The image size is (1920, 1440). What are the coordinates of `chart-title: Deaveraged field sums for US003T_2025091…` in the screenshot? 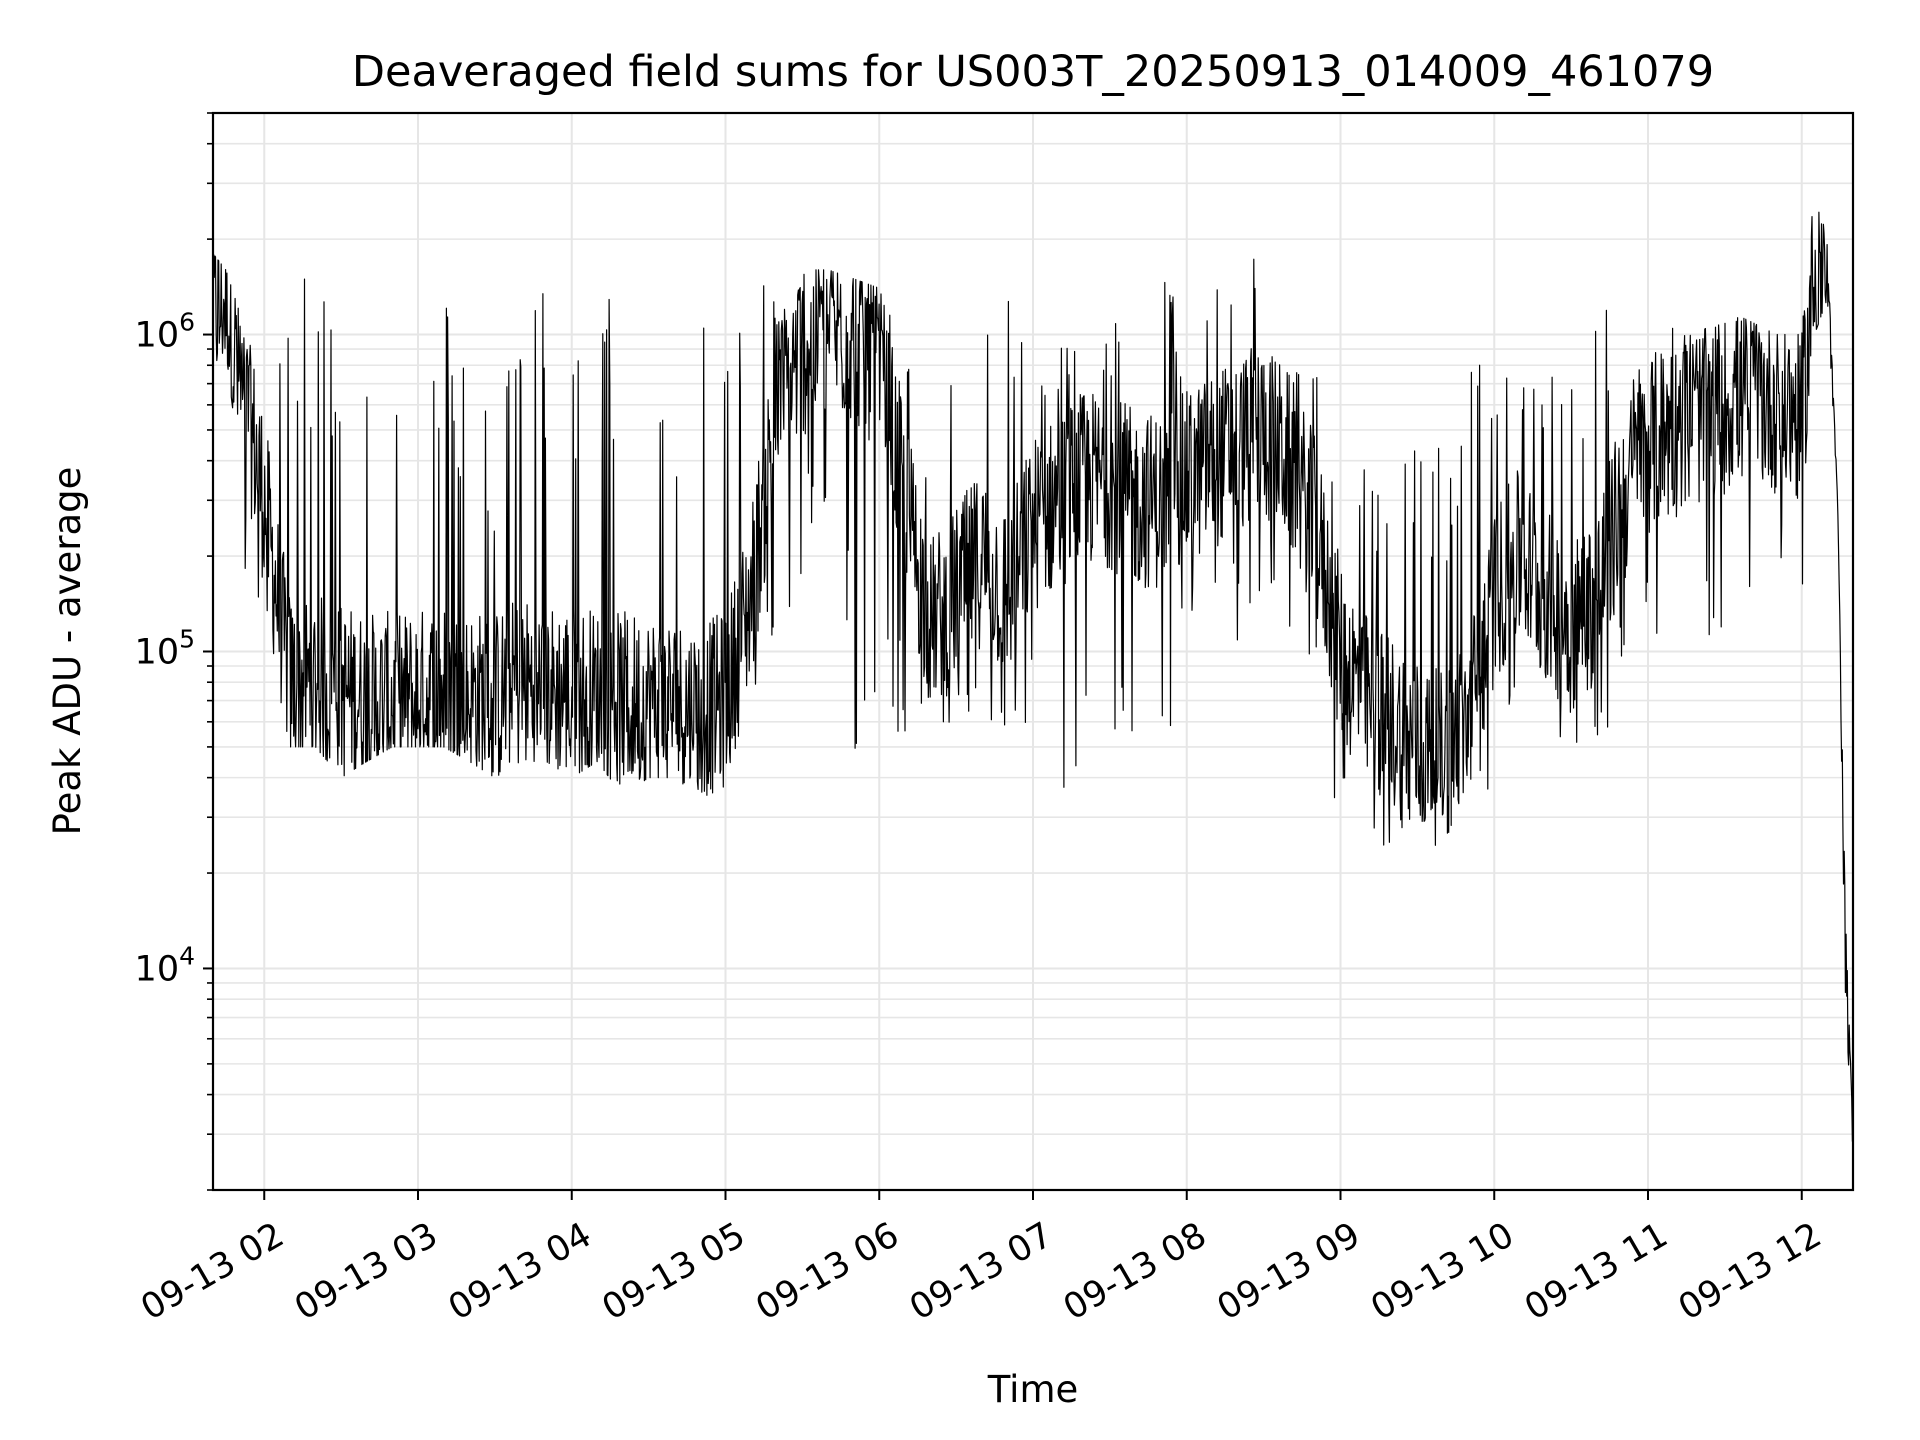 It's located at (1033, 72).